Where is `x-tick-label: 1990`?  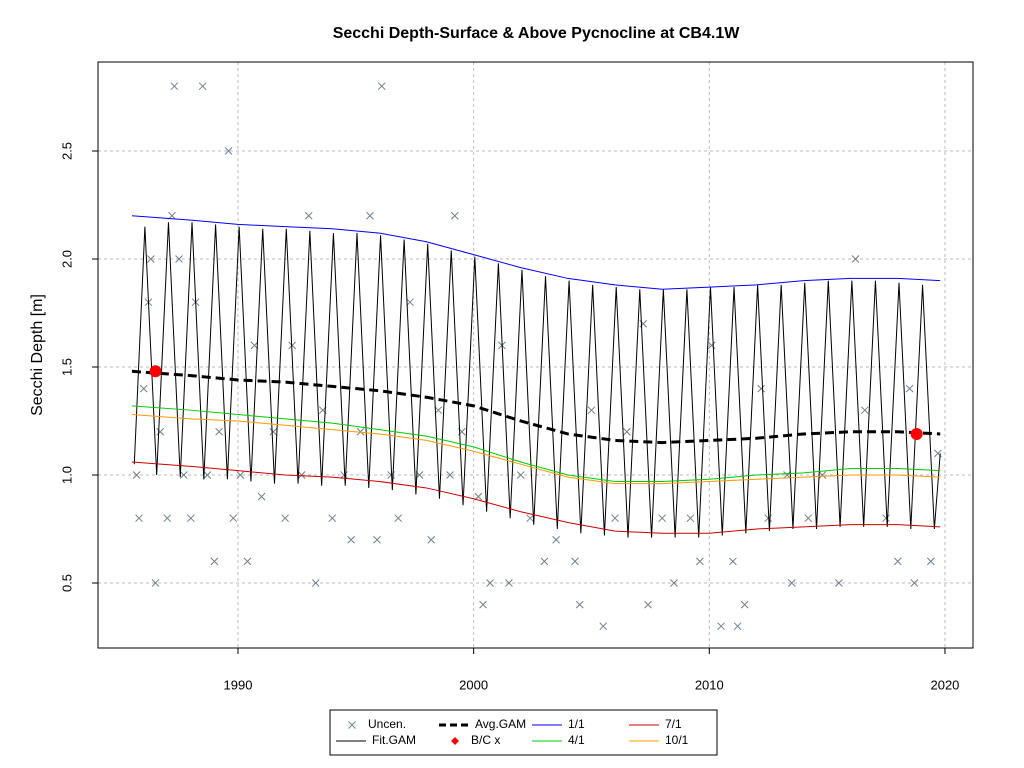
x-tick-label: 1990 is located at coordinates (238, 684).